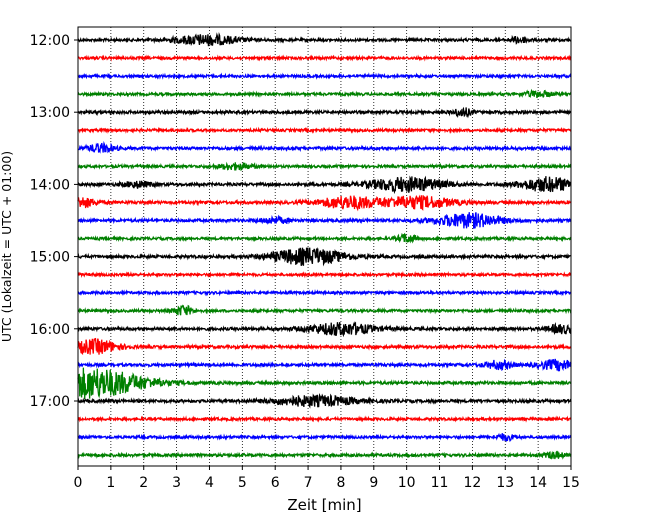 The width and height of the screenshot is (650, 520). Describe the element at coordinates (340, 483) in the screenshot. I see `x-tick-label: 8` at that location.